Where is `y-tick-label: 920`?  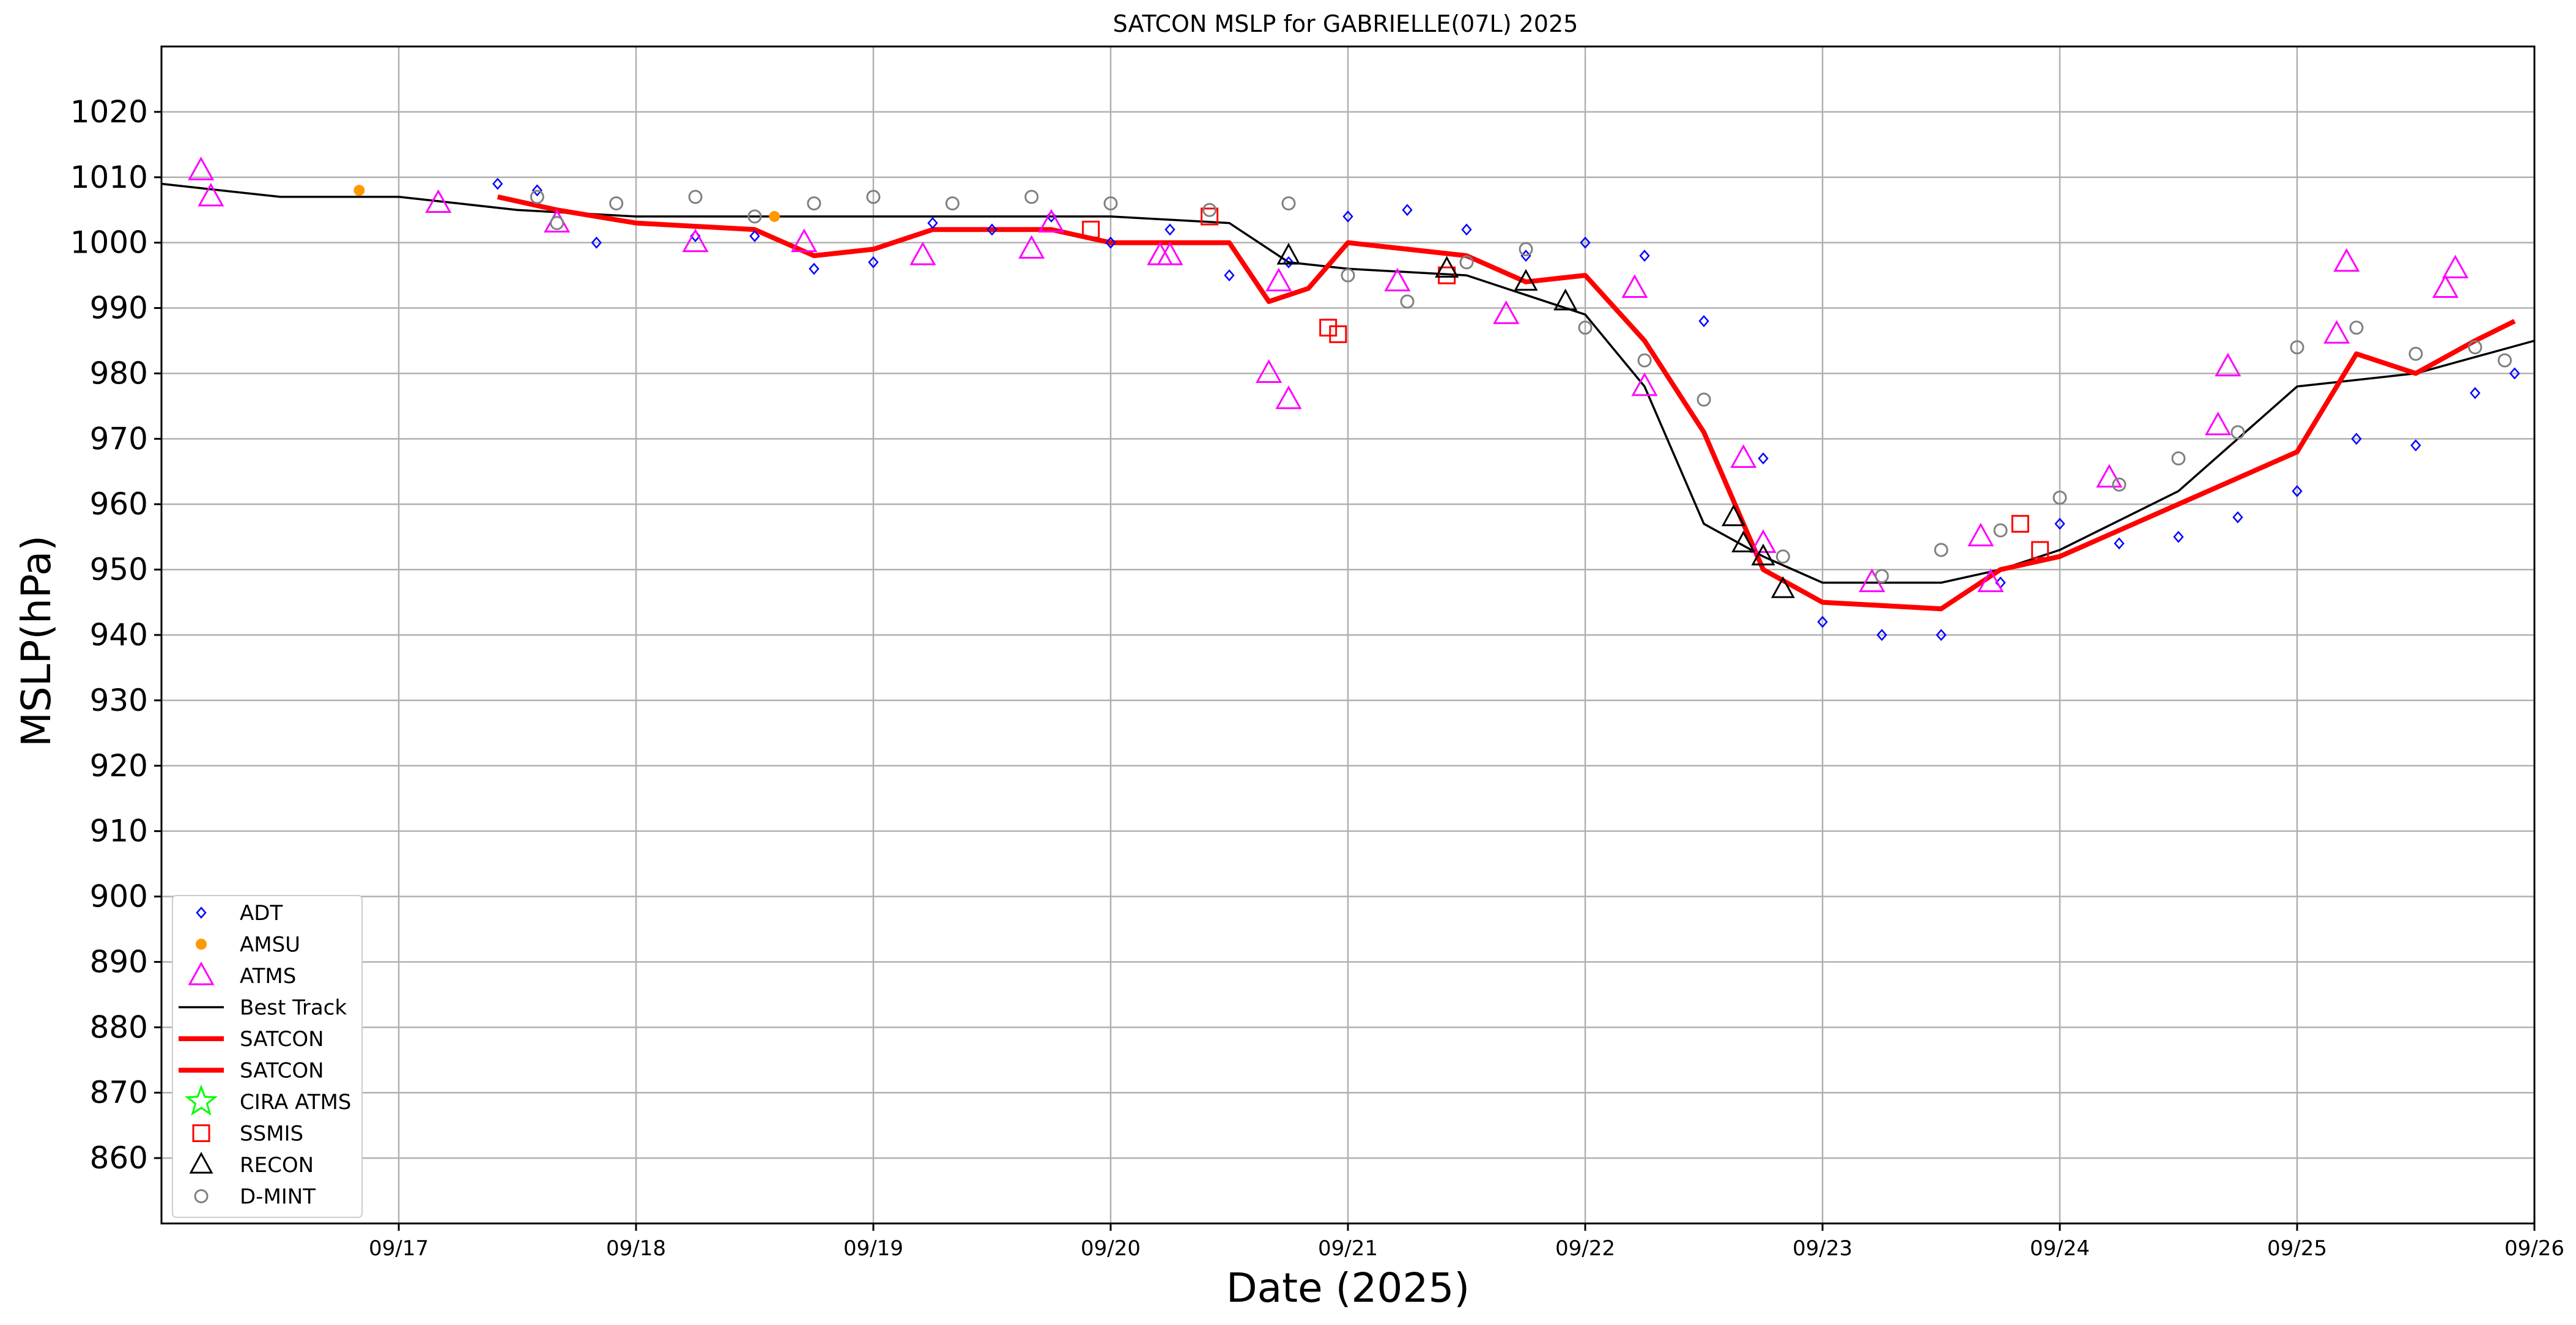
y-tick-label: 920 is located at coordinates (119, 766).